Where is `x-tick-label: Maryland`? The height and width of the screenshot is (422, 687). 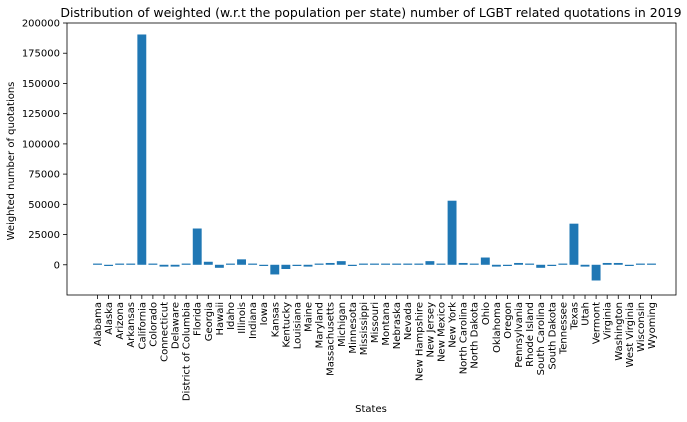
x-tick-label: Maryland is located at coordinates (320, 325).